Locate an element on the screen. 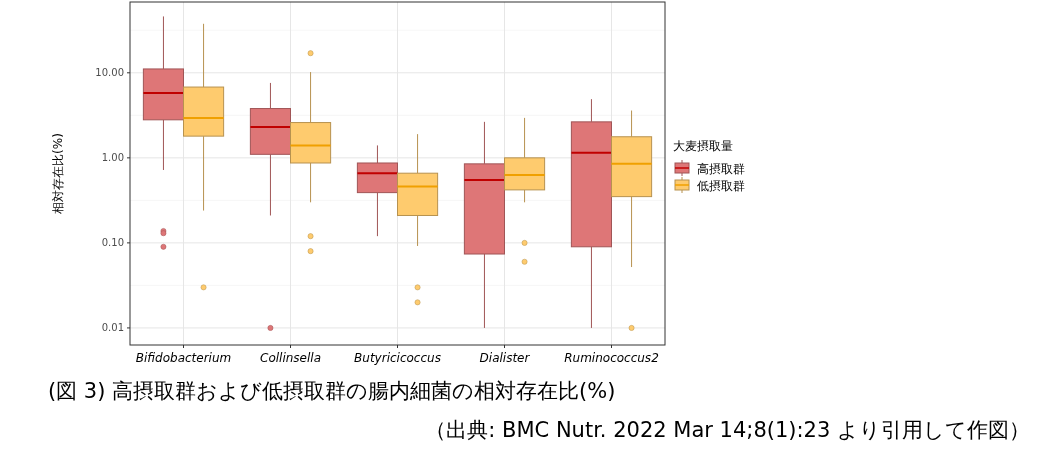 Image resolution: width=1043 pixels, height=459 pixels. text: (図 3) 高摂取群および低摂取群の腸内細菌の相対存在比(%) is located at coordinates (332, 391).